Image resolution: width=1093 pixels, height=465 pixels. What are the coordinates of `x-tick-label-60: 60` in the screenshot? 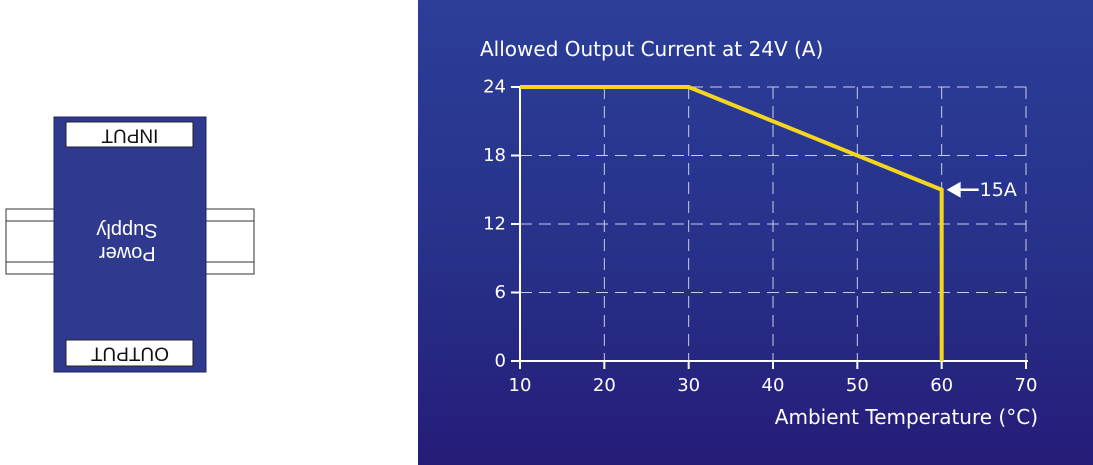 It's located at (941, 385).